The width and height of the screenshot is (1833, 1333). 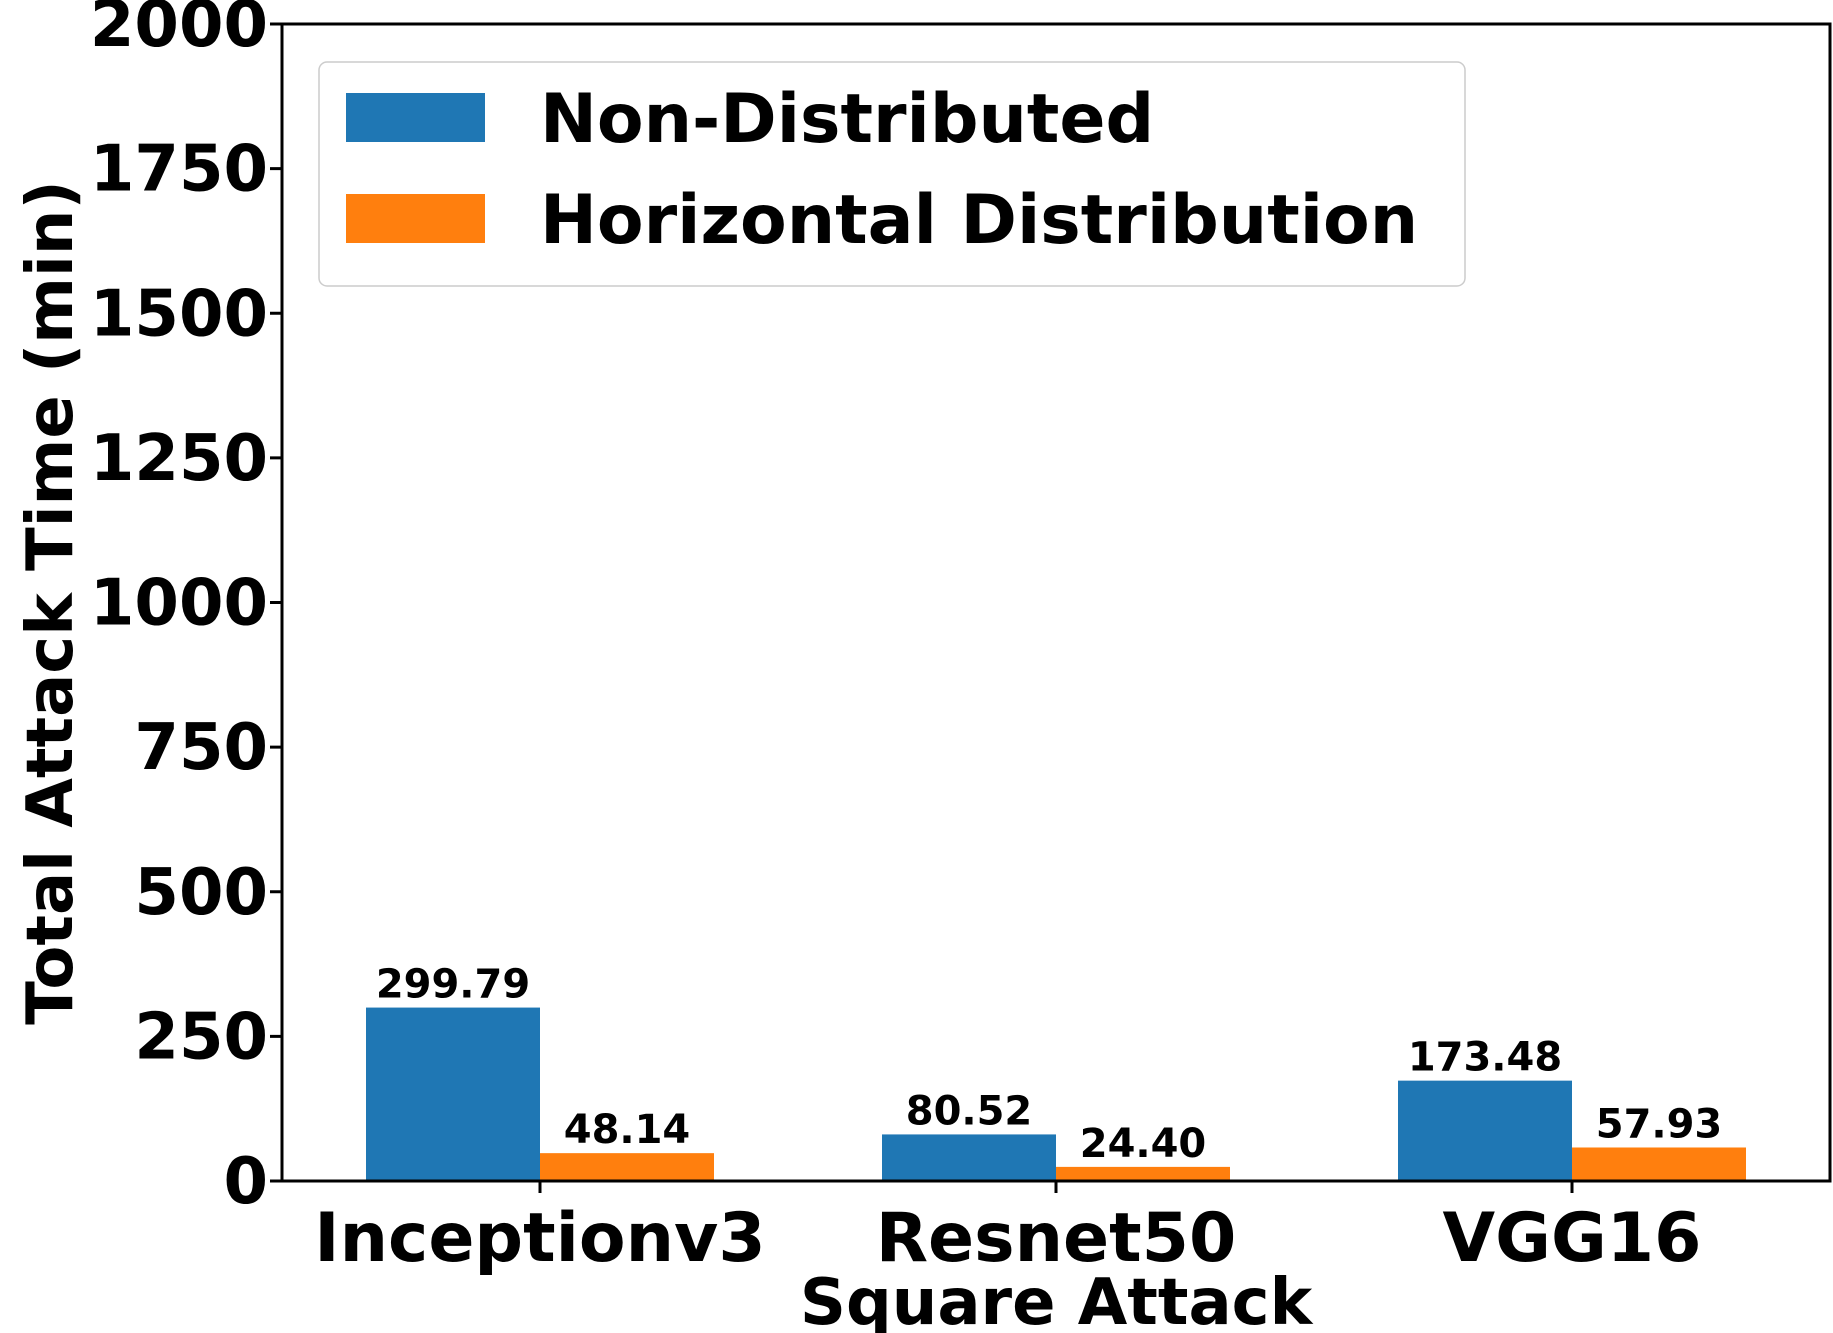 What do you see at coordinates (201, 748) in the screenshot?
I see `y-tick-label: 750` at bounding box center [201, 748].